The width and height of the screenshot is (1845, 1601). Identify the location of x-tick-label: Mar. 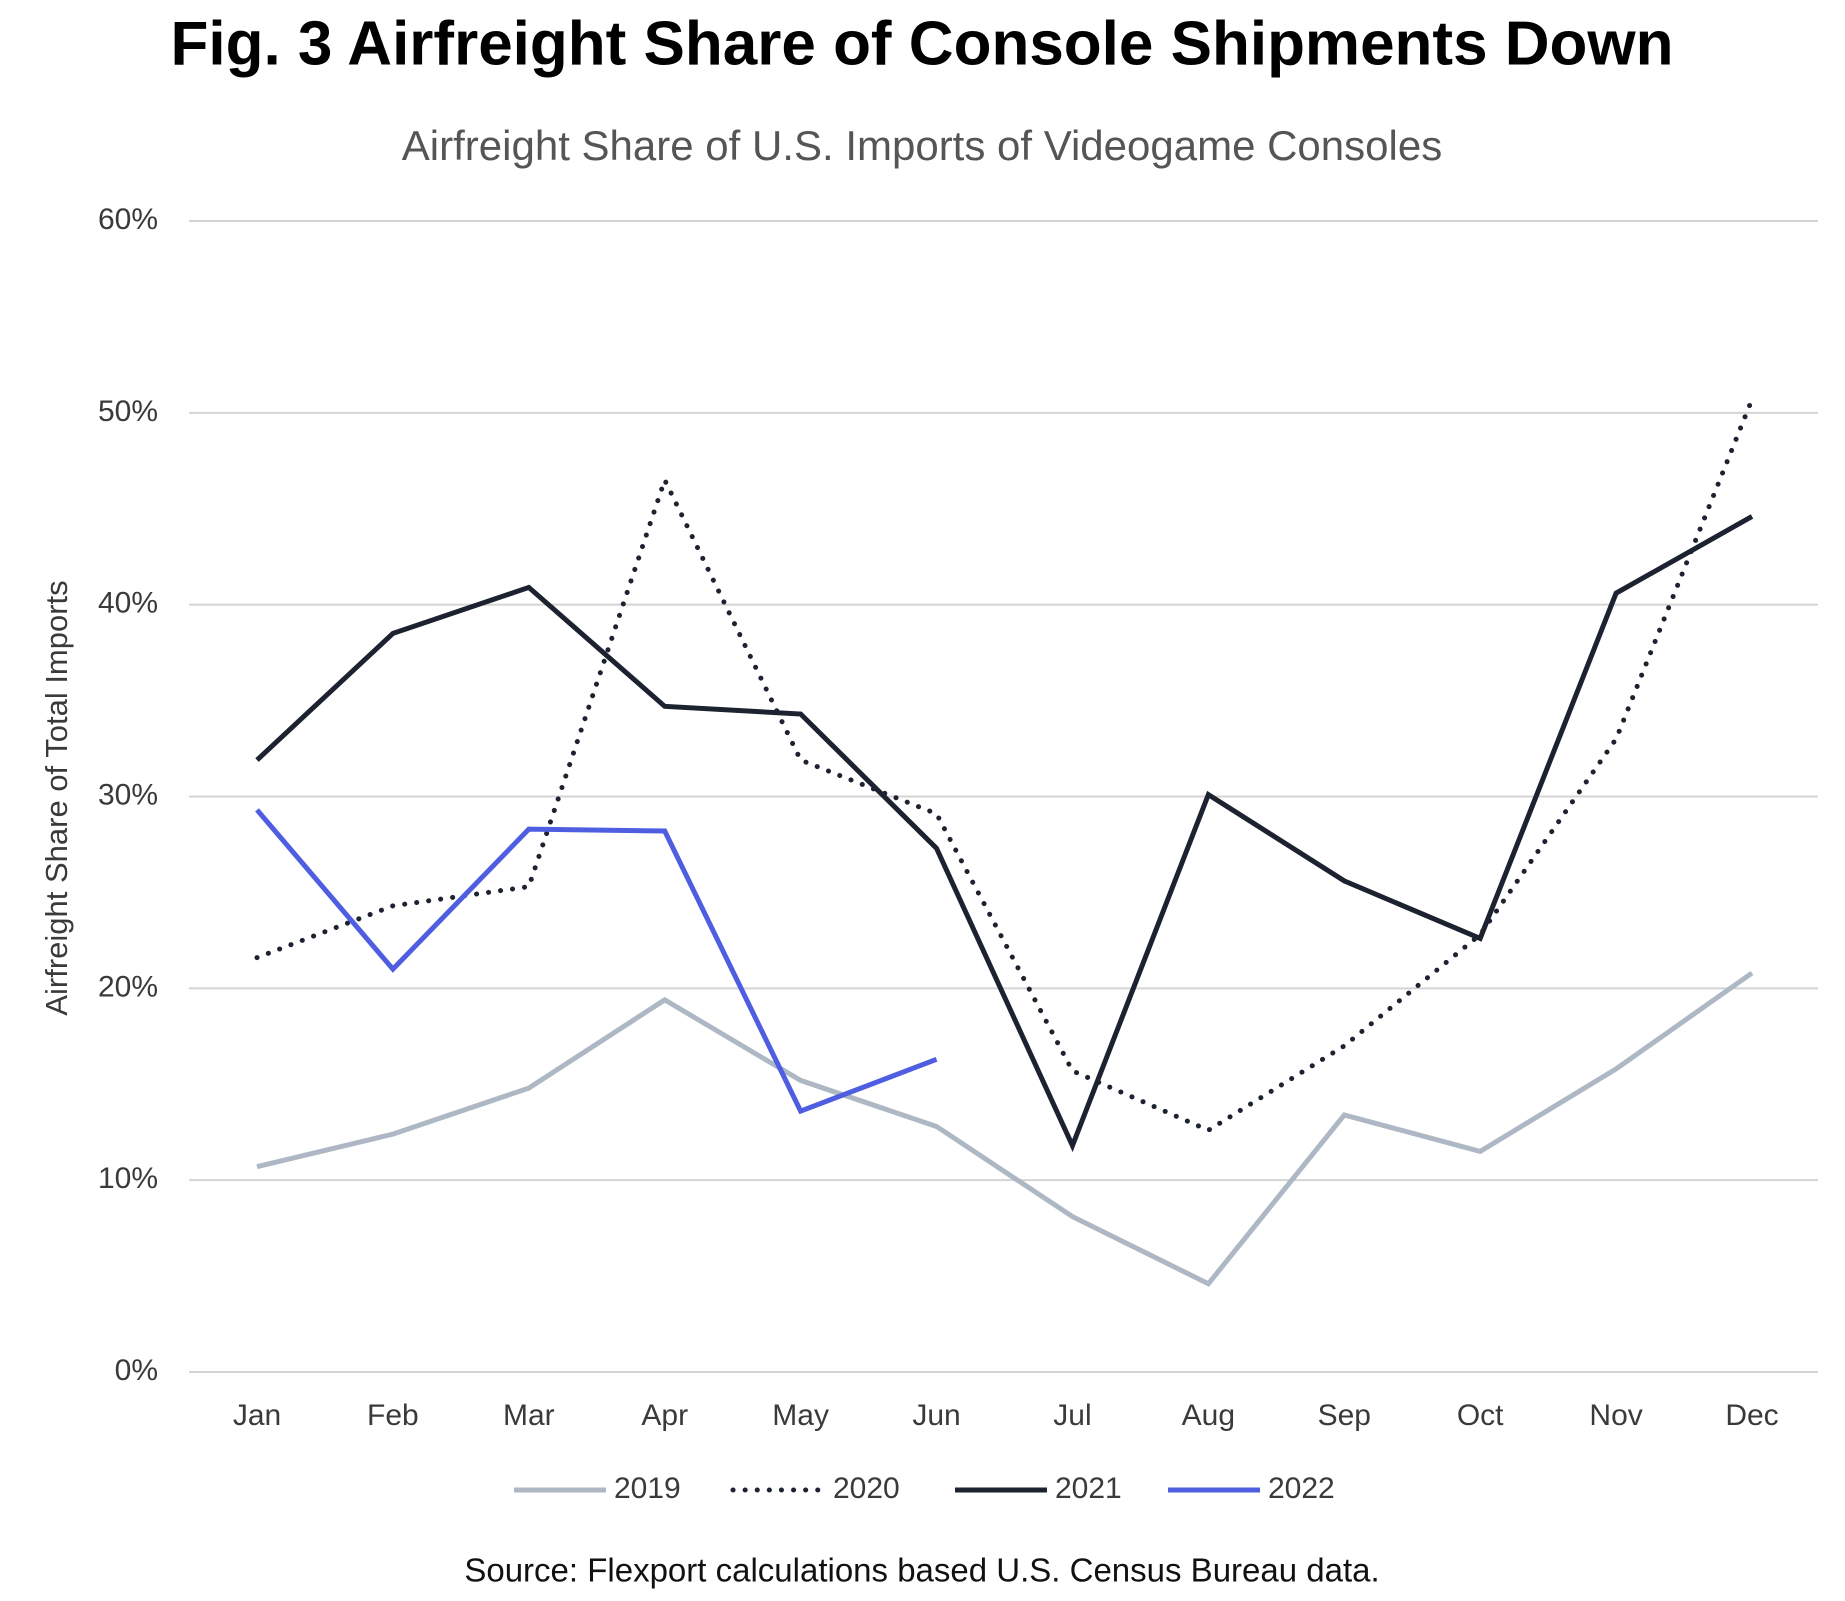
(529, 1415).